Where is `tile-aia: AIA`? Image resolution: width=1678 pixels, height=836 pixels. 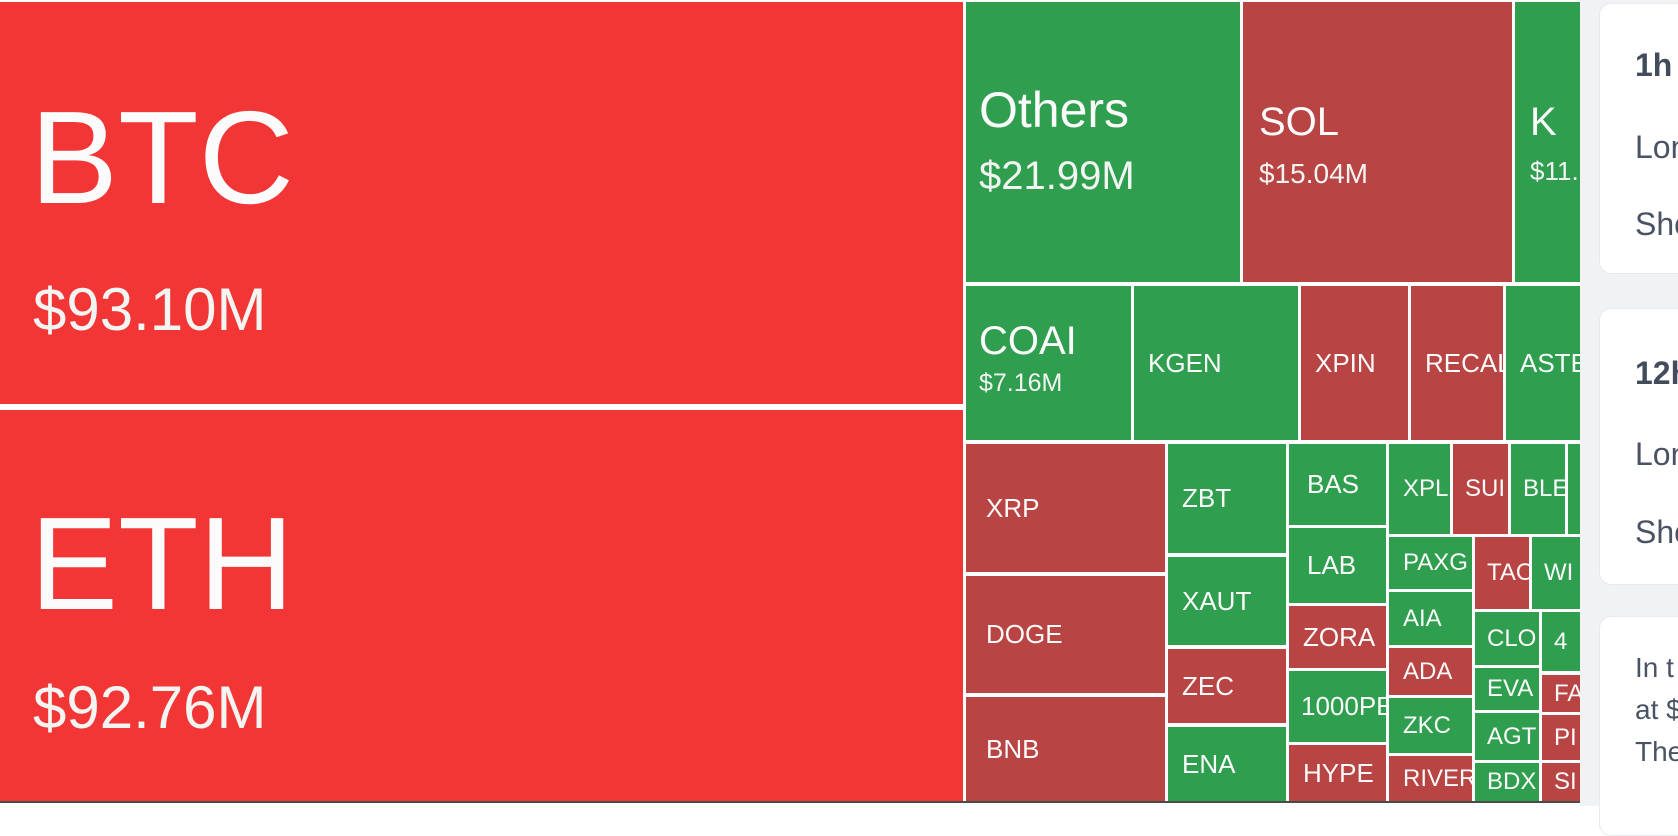
tile-aia: AIA is located at coordinates (1430, 618).